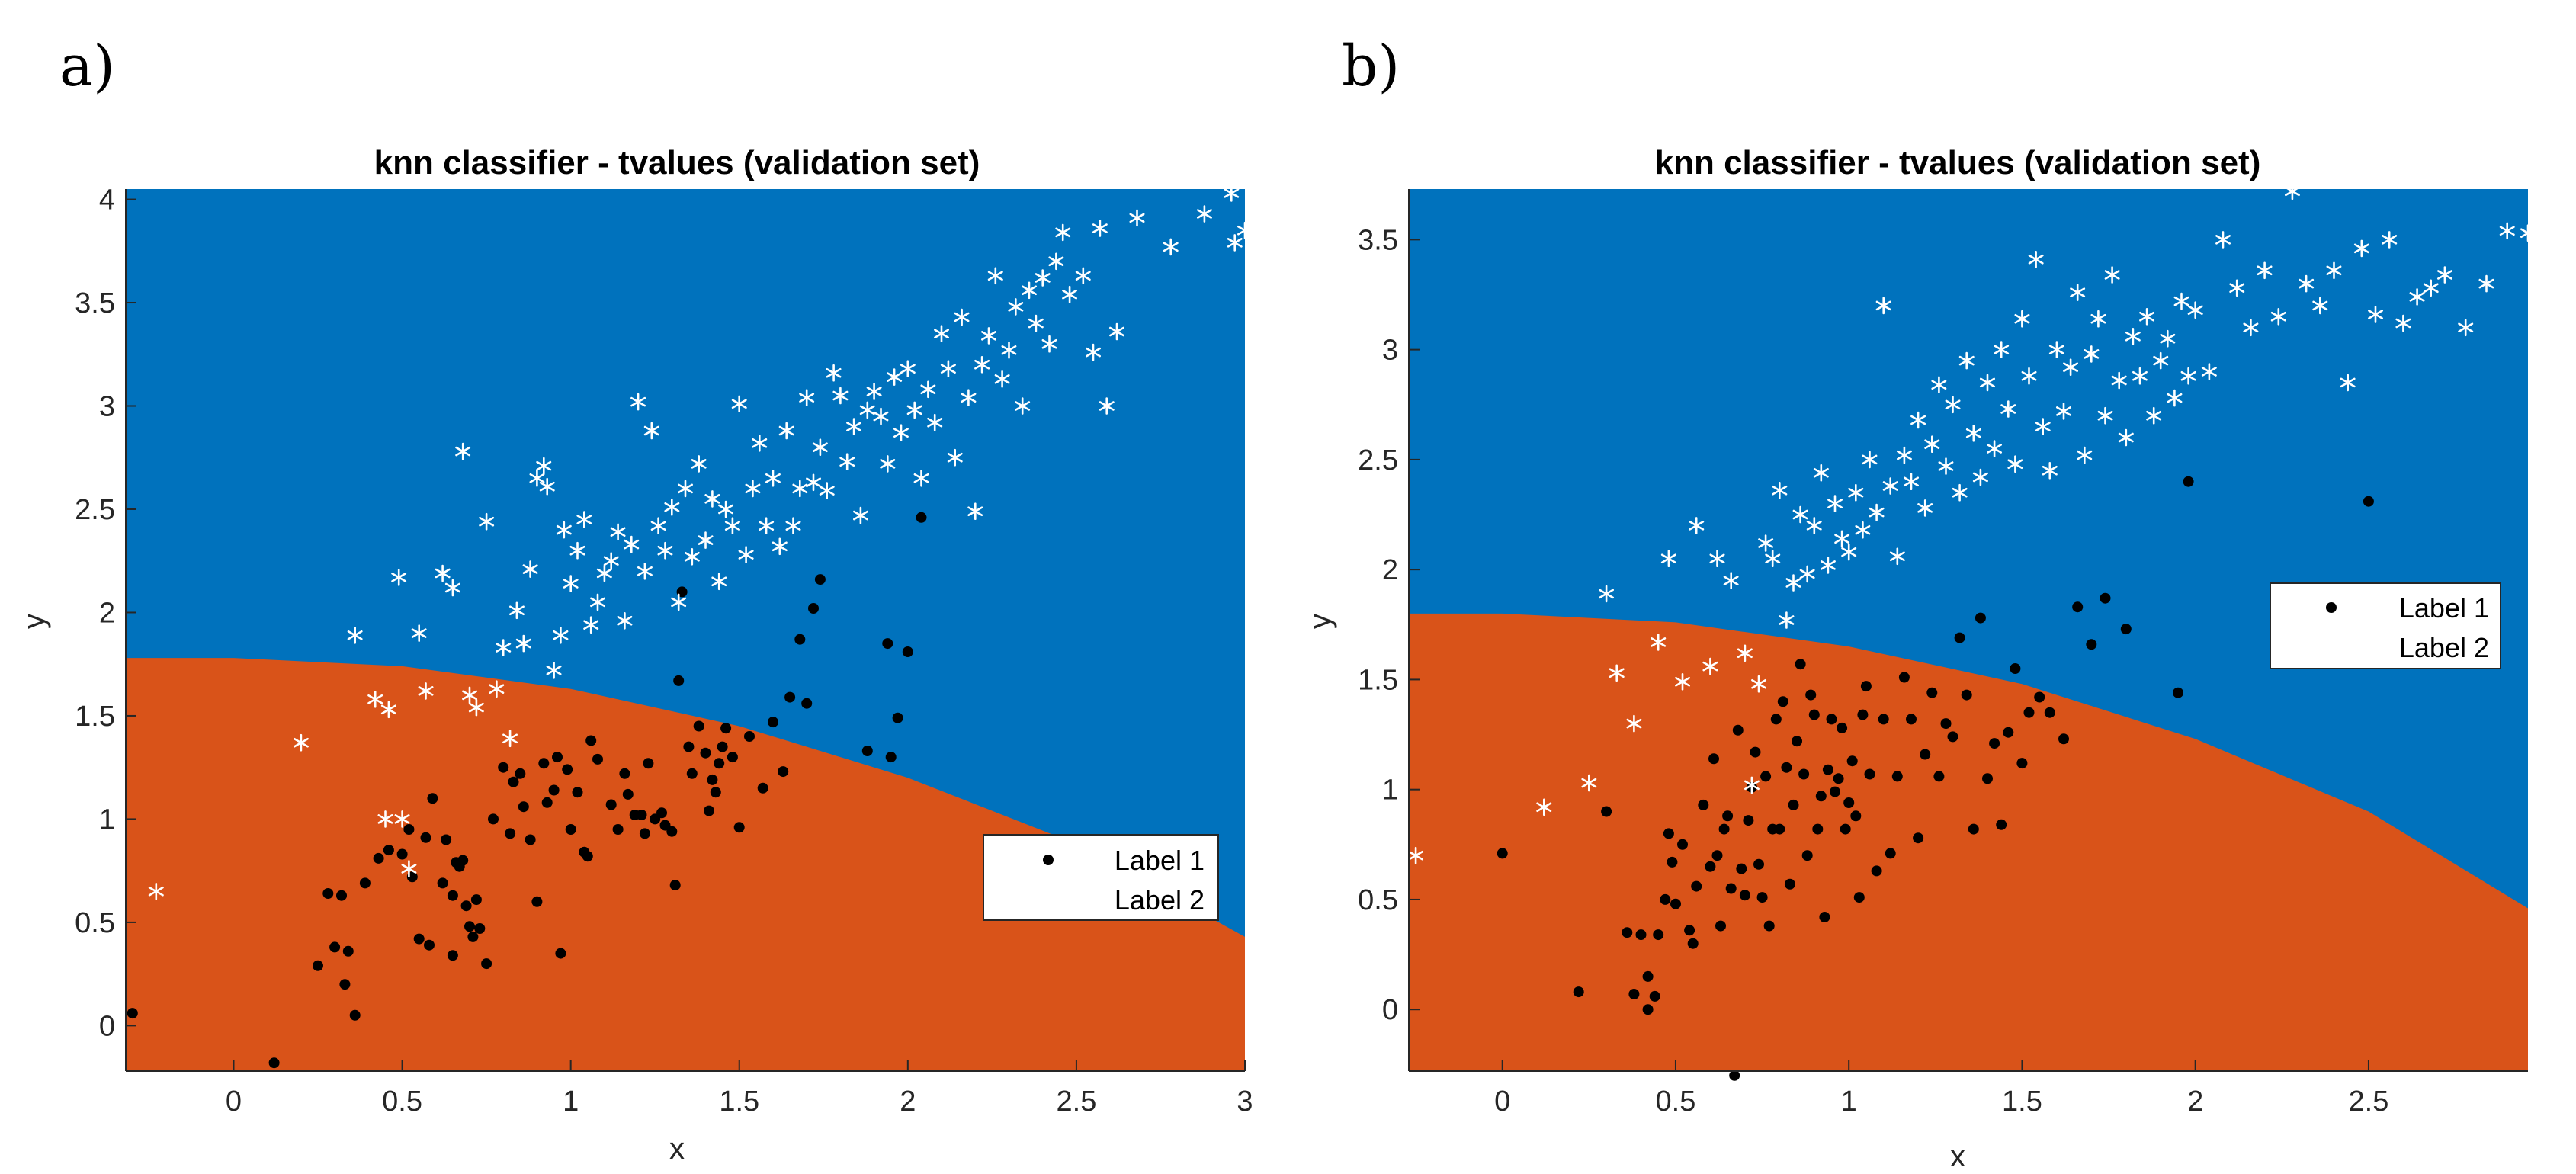 The width and height of the screenshot is (2576, 1174). Describe the element at coordinates (2022, 1102) in the screenshot. I see `panel-b-x-tick-label: 1.5` at that location.